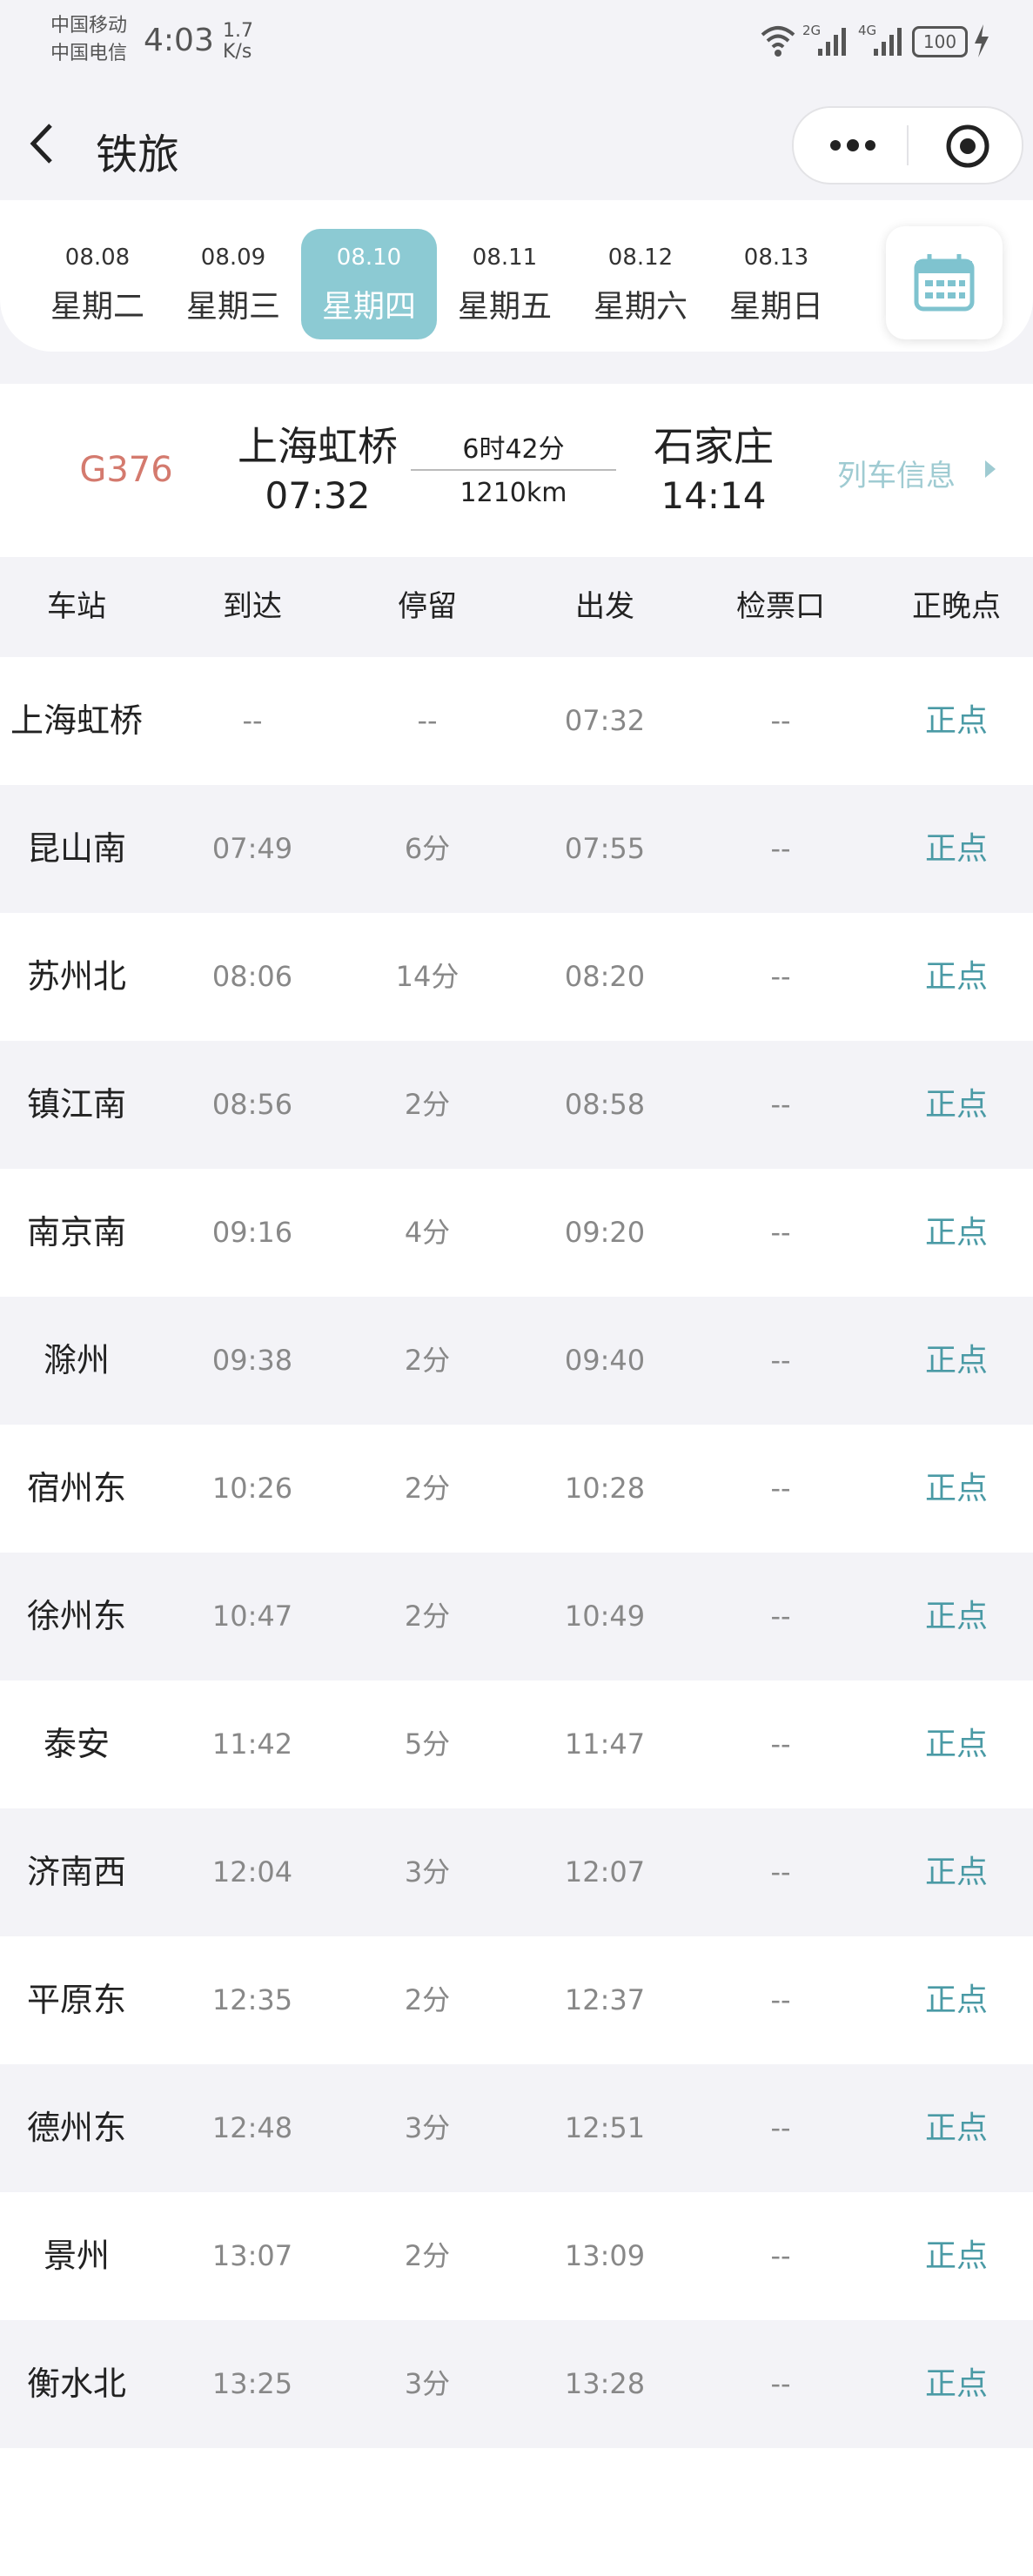 Image resolution: width=1033 pixels, height=2576 pixels. I want to click on speed: 1.7 K/s, so click(238, 42).